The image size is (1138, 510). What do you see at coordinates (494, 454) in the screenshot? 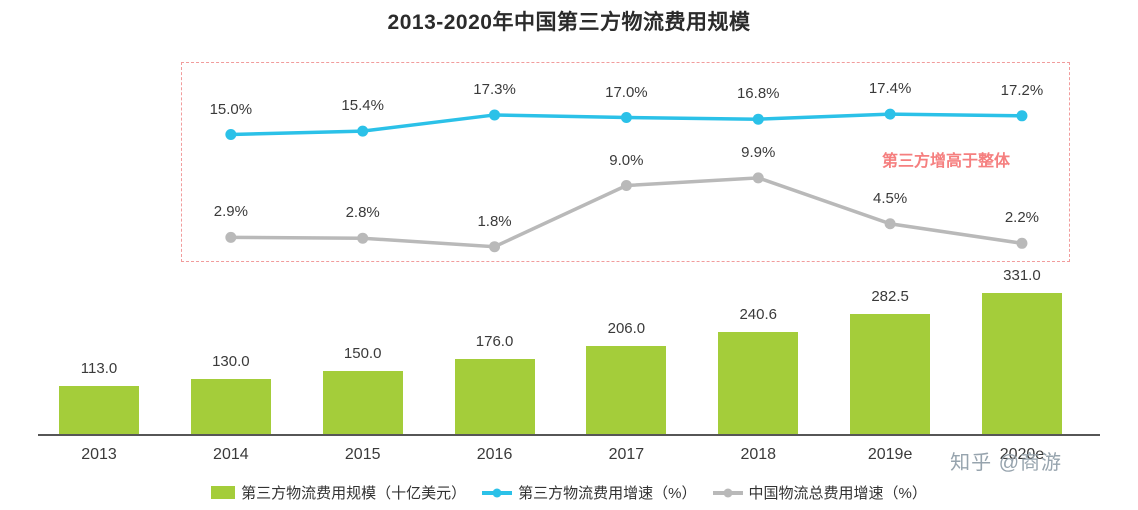
I see `x-axis-label: 2016` at bounding box center [494, 454].